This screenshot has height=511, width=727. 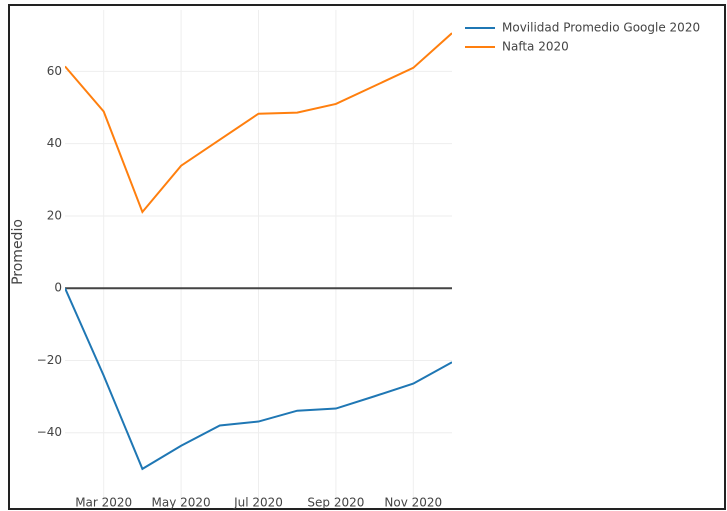 What do you see at coordinates (54, 71) in the screenshot?
I see `y-tick-label: 60` at bounding box center [54, 71].